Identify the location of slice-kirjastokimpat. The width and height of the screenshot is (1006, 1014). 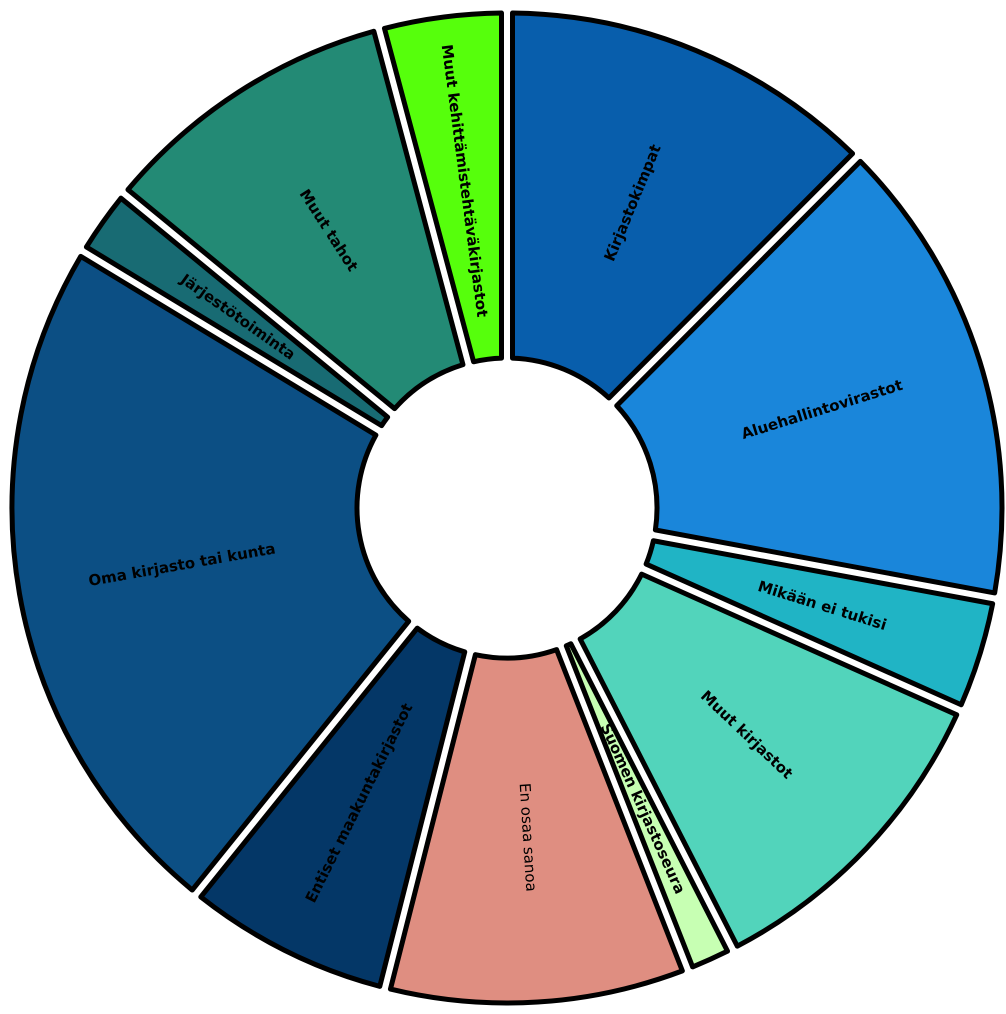
(682, 205).